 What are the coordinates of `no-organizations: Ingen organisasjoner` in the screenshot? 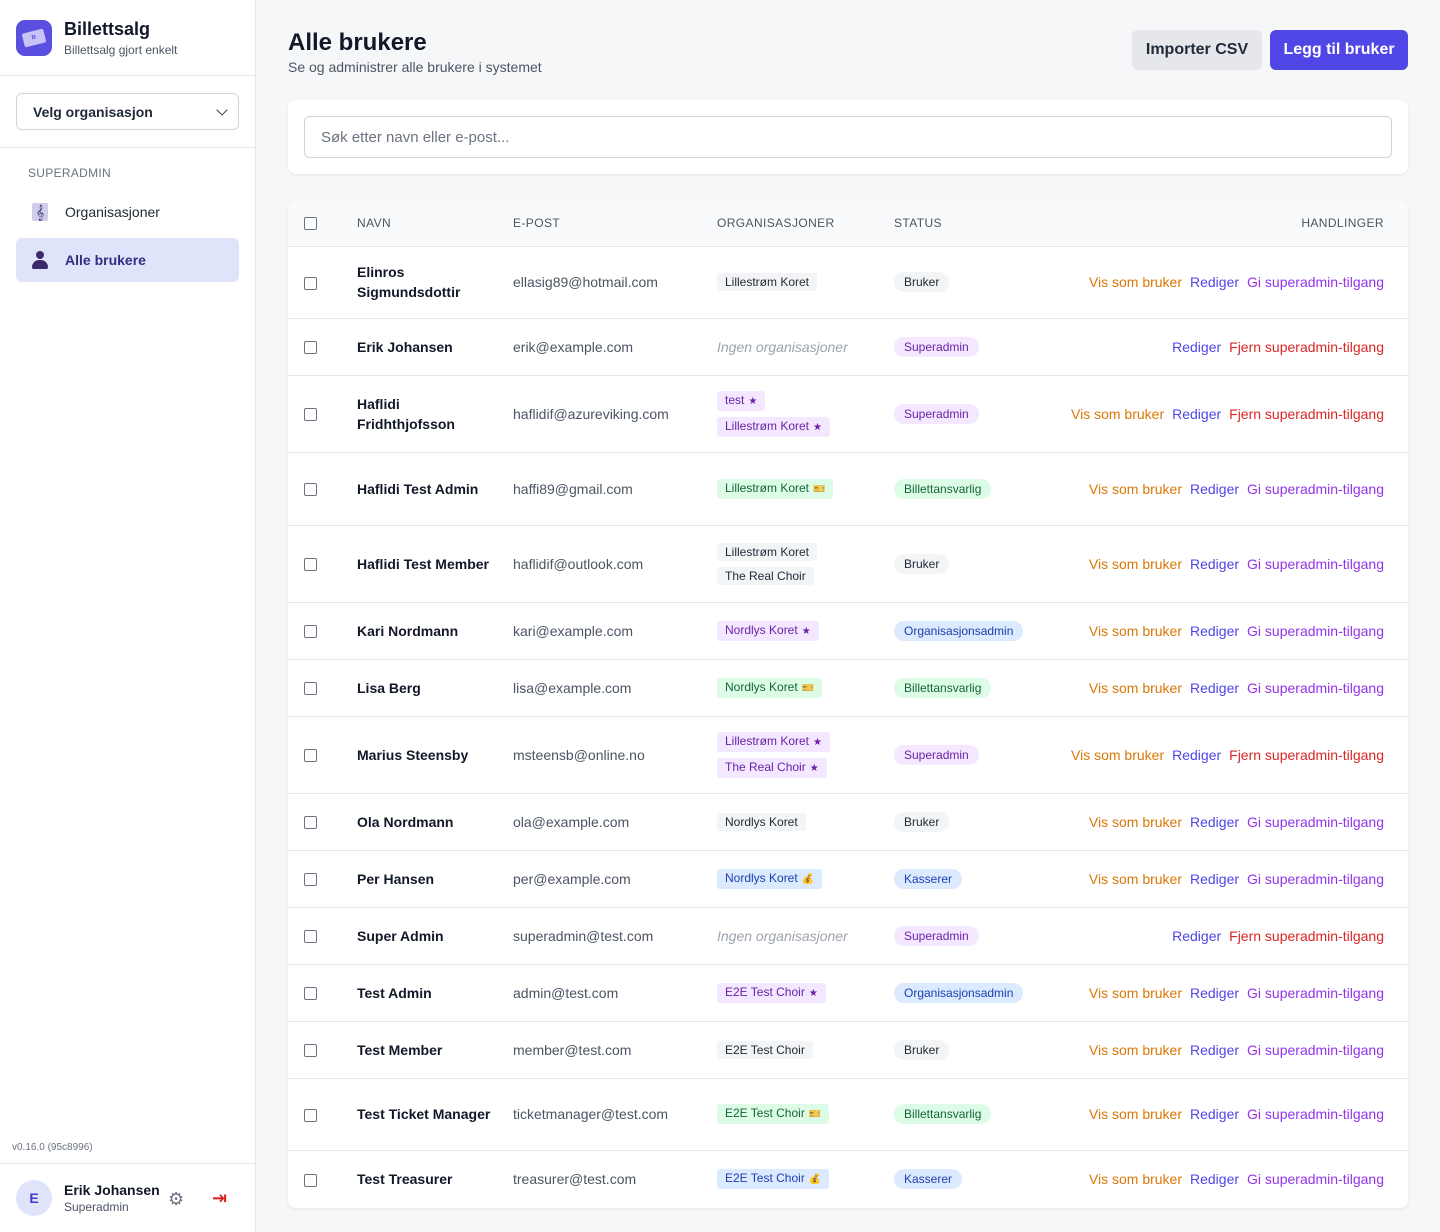 It's located at (782, 346).